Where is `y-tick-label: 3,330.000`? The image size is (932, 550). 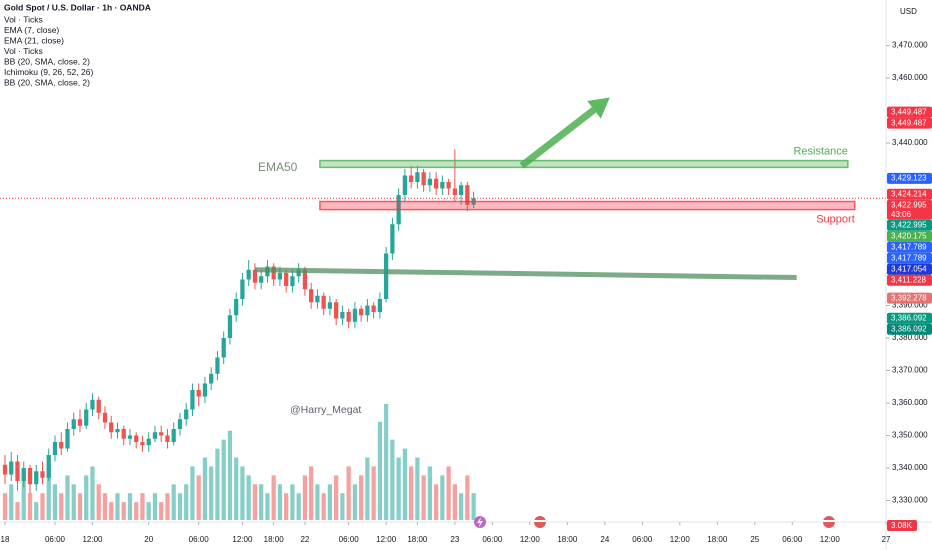
y-tick-label: 3,330.000 is located at coordinates (910, 500).